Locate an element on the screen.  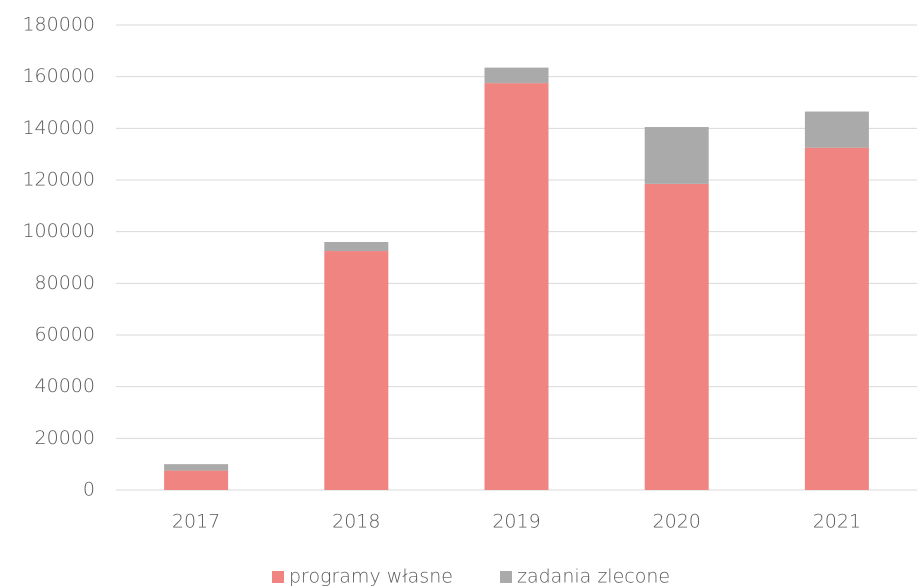
x-tick-label: 2021 is located at coordinates (837, 522).